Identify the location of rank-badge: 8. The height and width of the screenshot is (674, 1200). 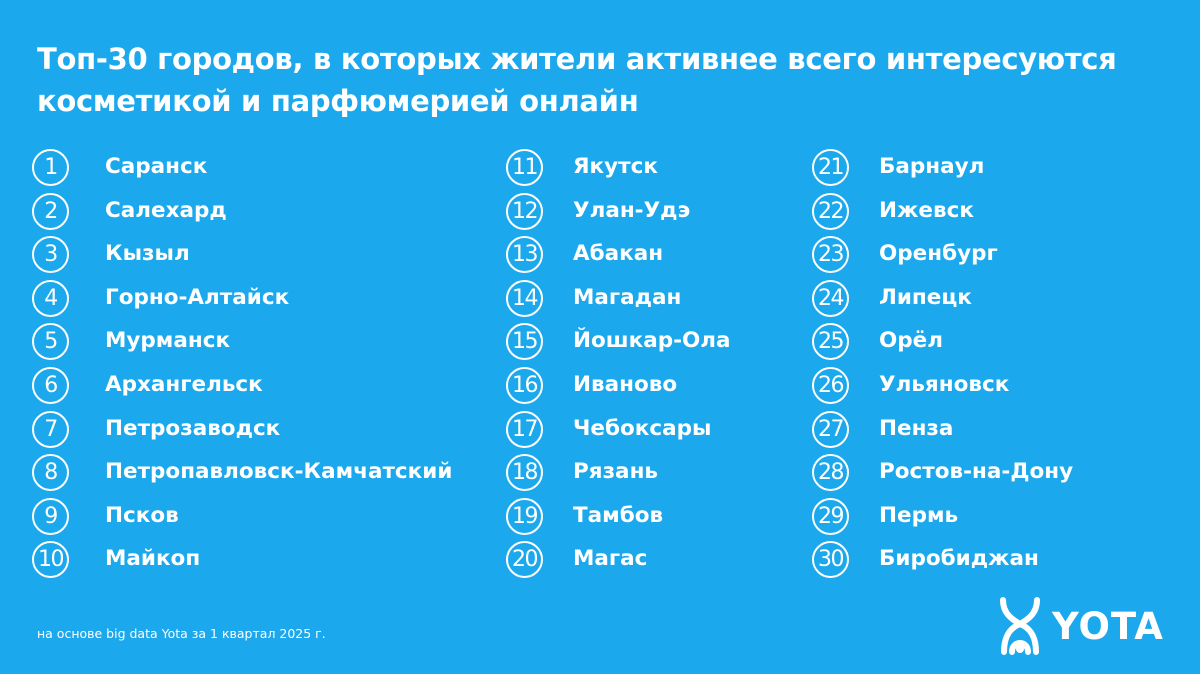
(50, 473).